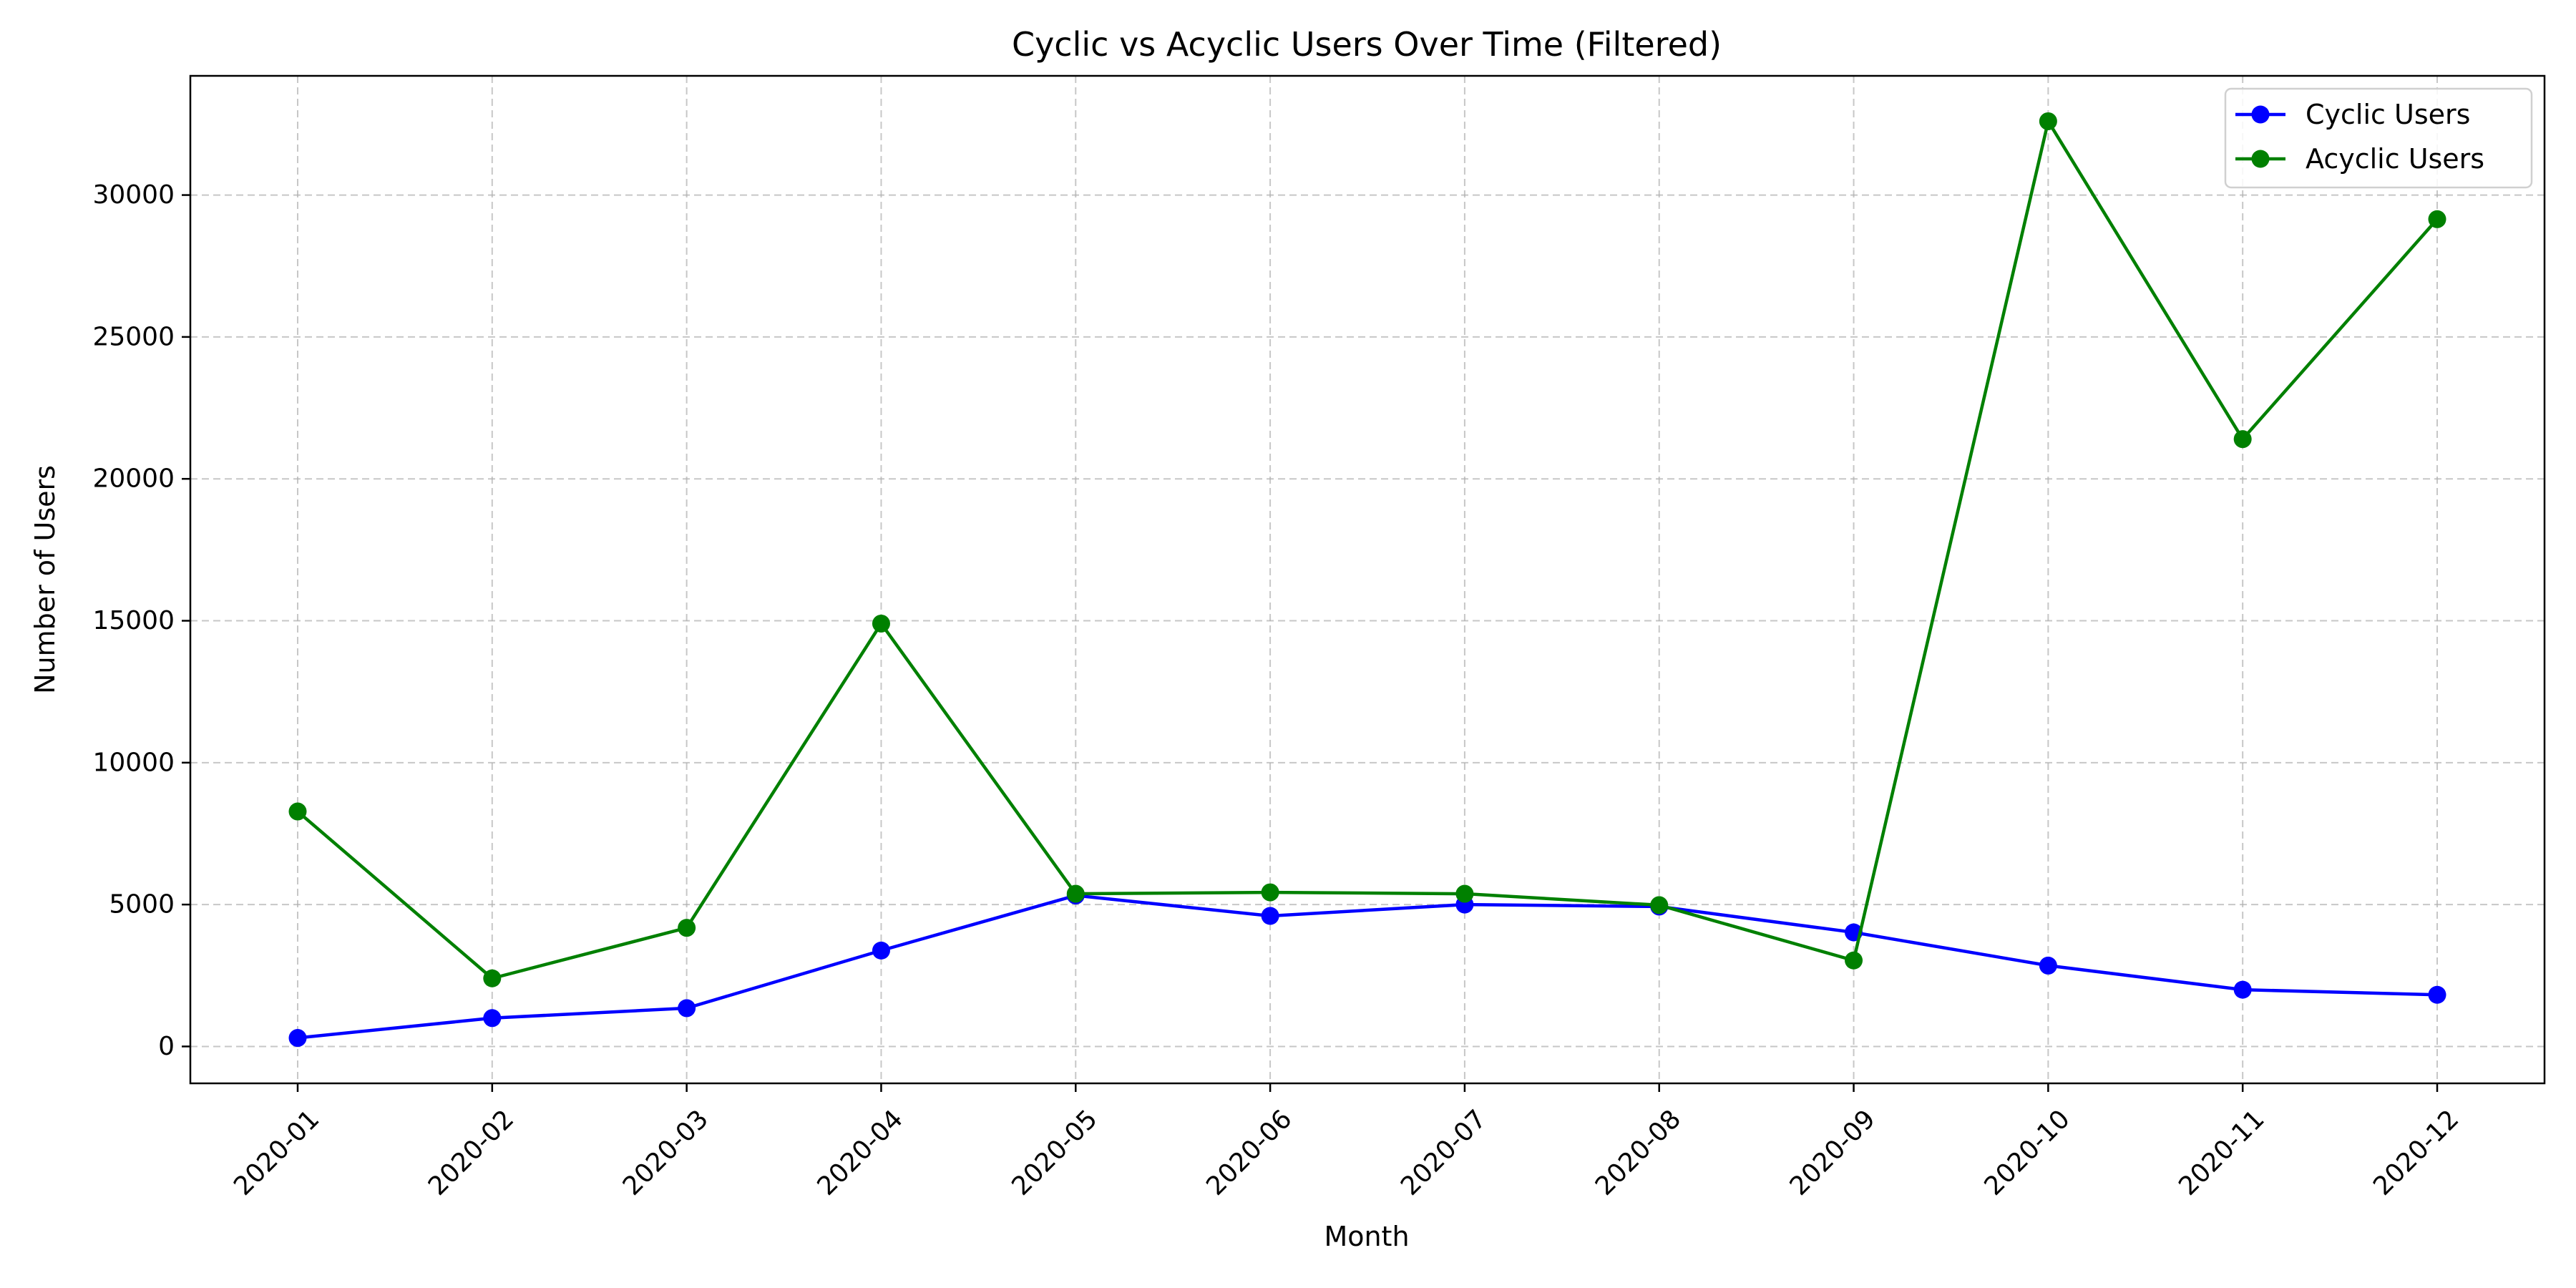 The image size is (2576, 1288). I want to click on x-tick-label: 2020-02, so click(471, 1152).